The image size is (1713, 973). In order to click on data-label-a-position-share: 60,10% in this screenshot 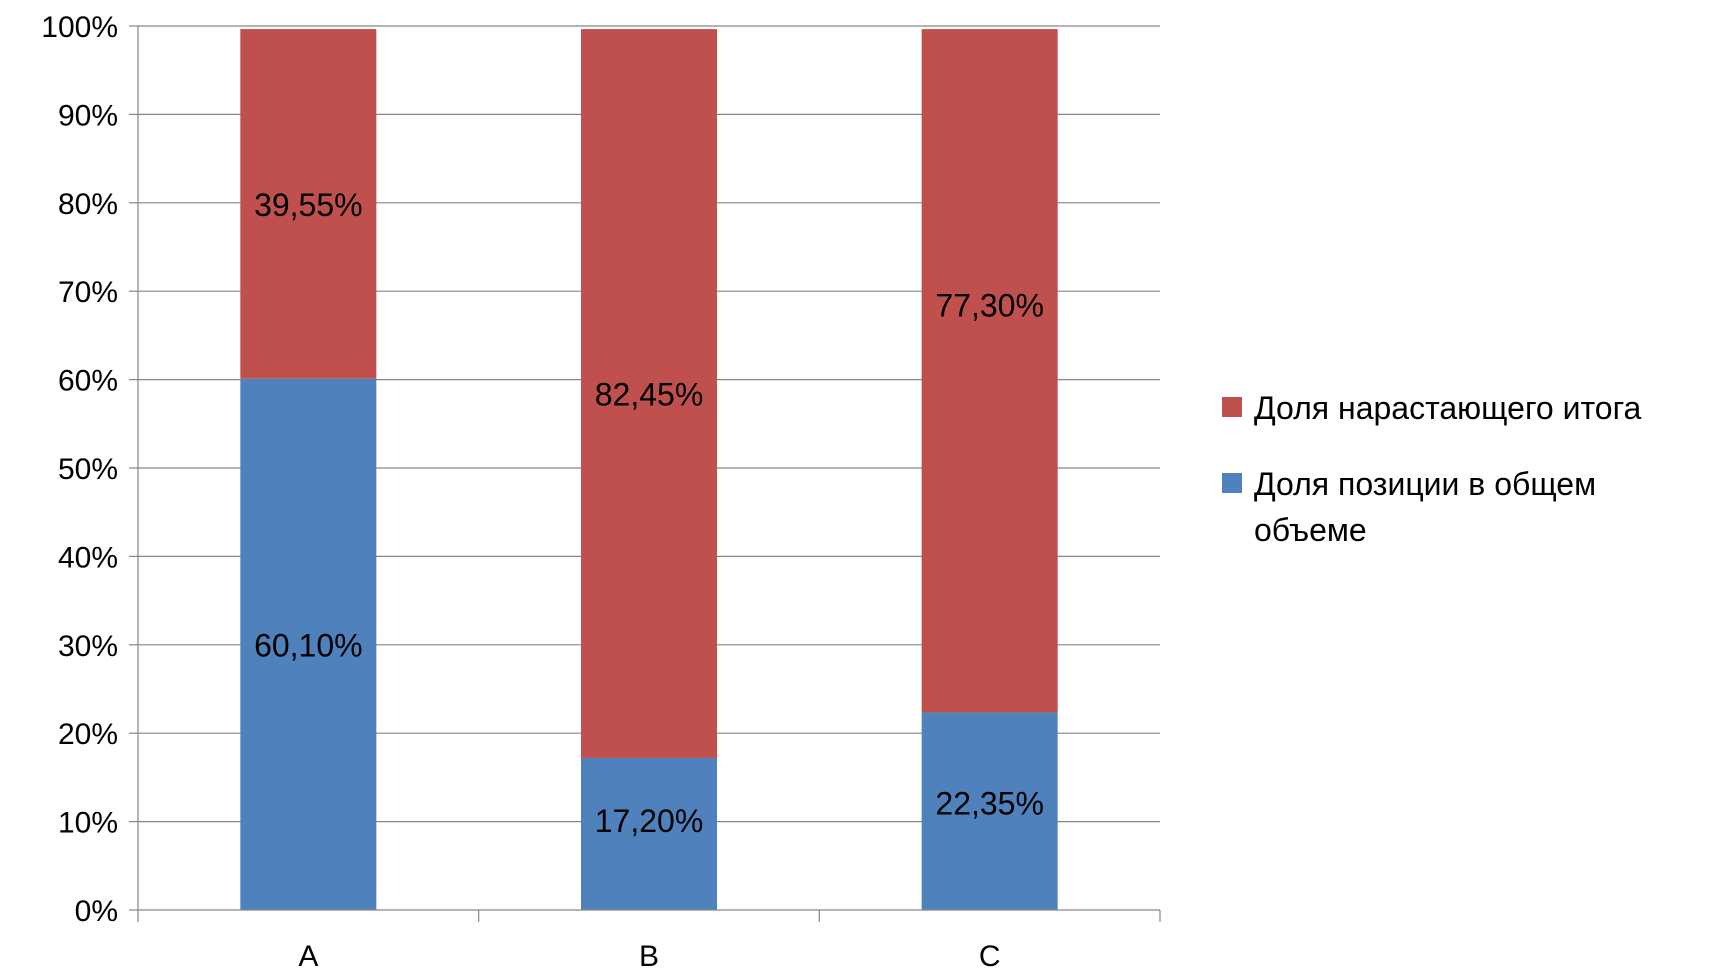, I will do `click(308, 645)`.